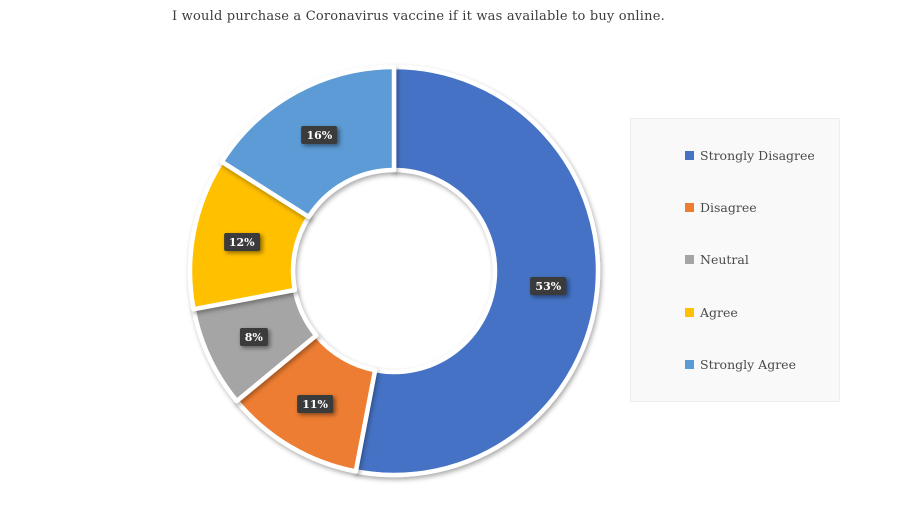 Image resolution: width=900 pixels, height=506 pixels. I want to click on legend-label: Strongly Disagree, so click(757, 155).